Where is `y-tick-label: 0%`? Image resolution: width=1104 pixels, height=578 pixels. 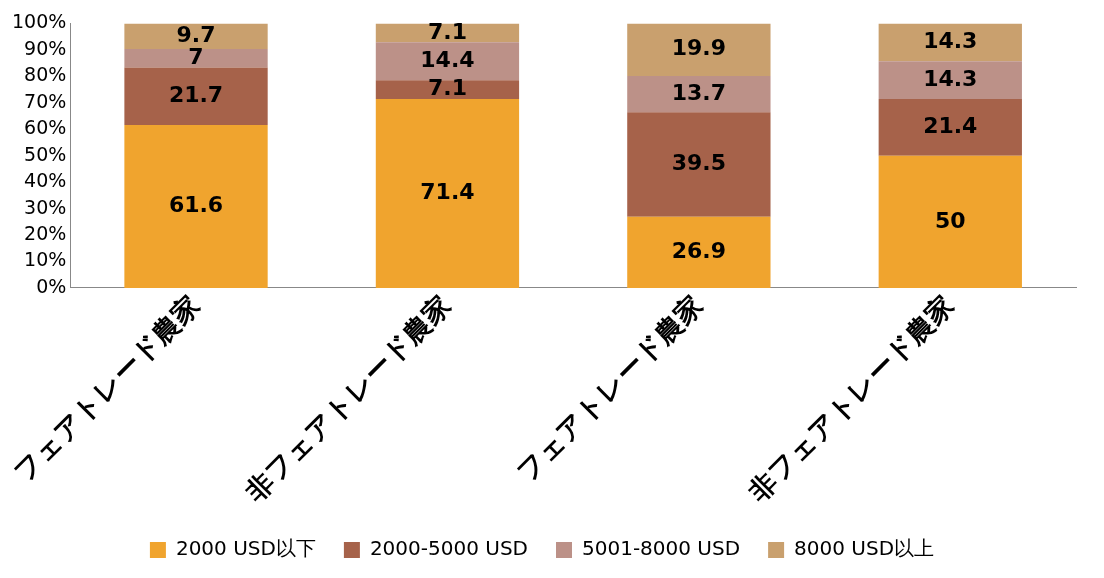
y-tick-label: 0% is located at coordinates (51, 285).